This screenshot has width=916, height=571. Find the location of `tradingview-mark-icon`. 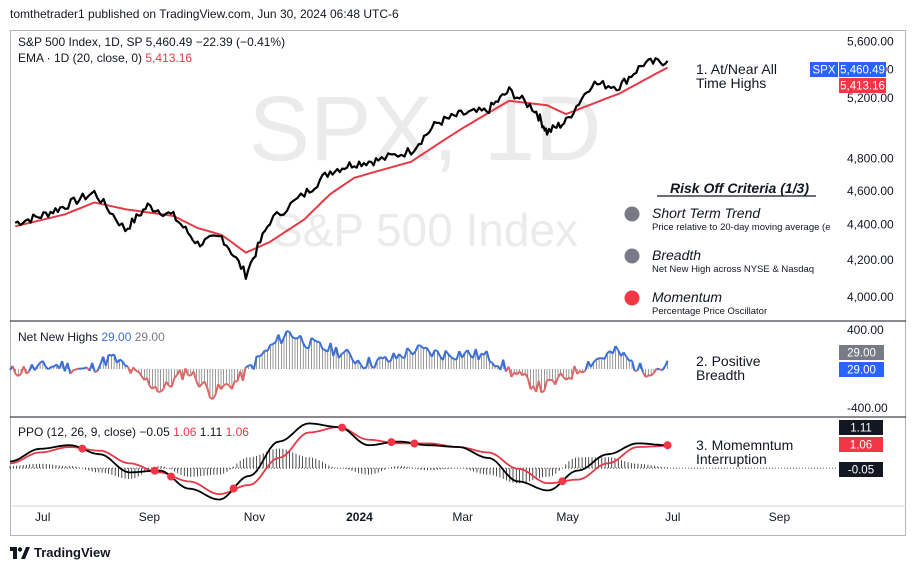

tradingview-mark-icon is located at coordinates (20, 552).